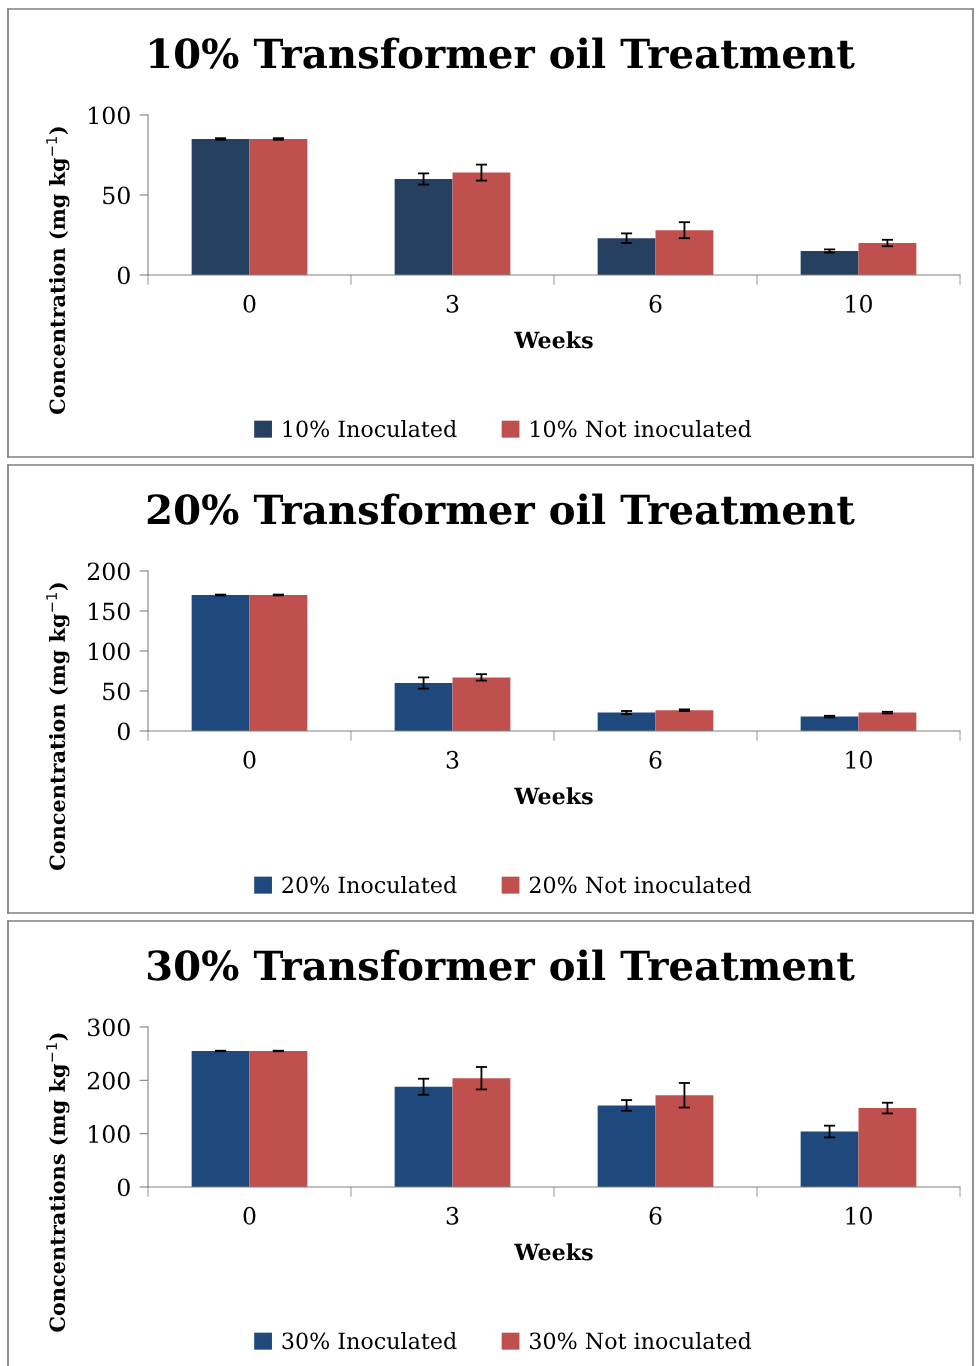 This screenshot has width=977, height=1366. What do you see at coordinates (501, 965) in the screenshot?
I see `chart-title: 30% Transformer oil Treatment` at bounding box center [501, 965].